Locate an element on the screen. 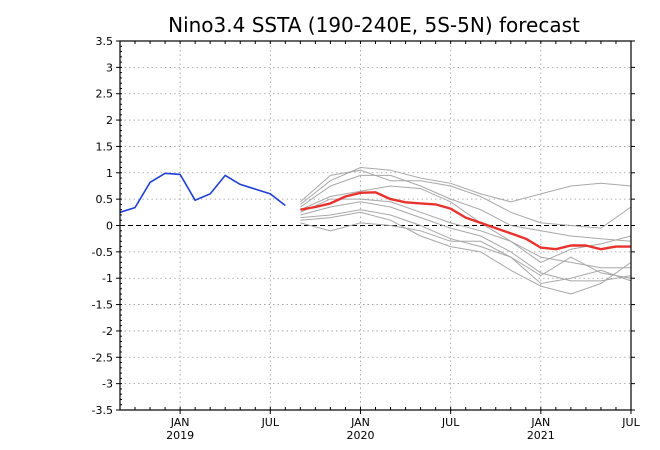  x-year-label: 2020 is located at coordinates (360, 435).